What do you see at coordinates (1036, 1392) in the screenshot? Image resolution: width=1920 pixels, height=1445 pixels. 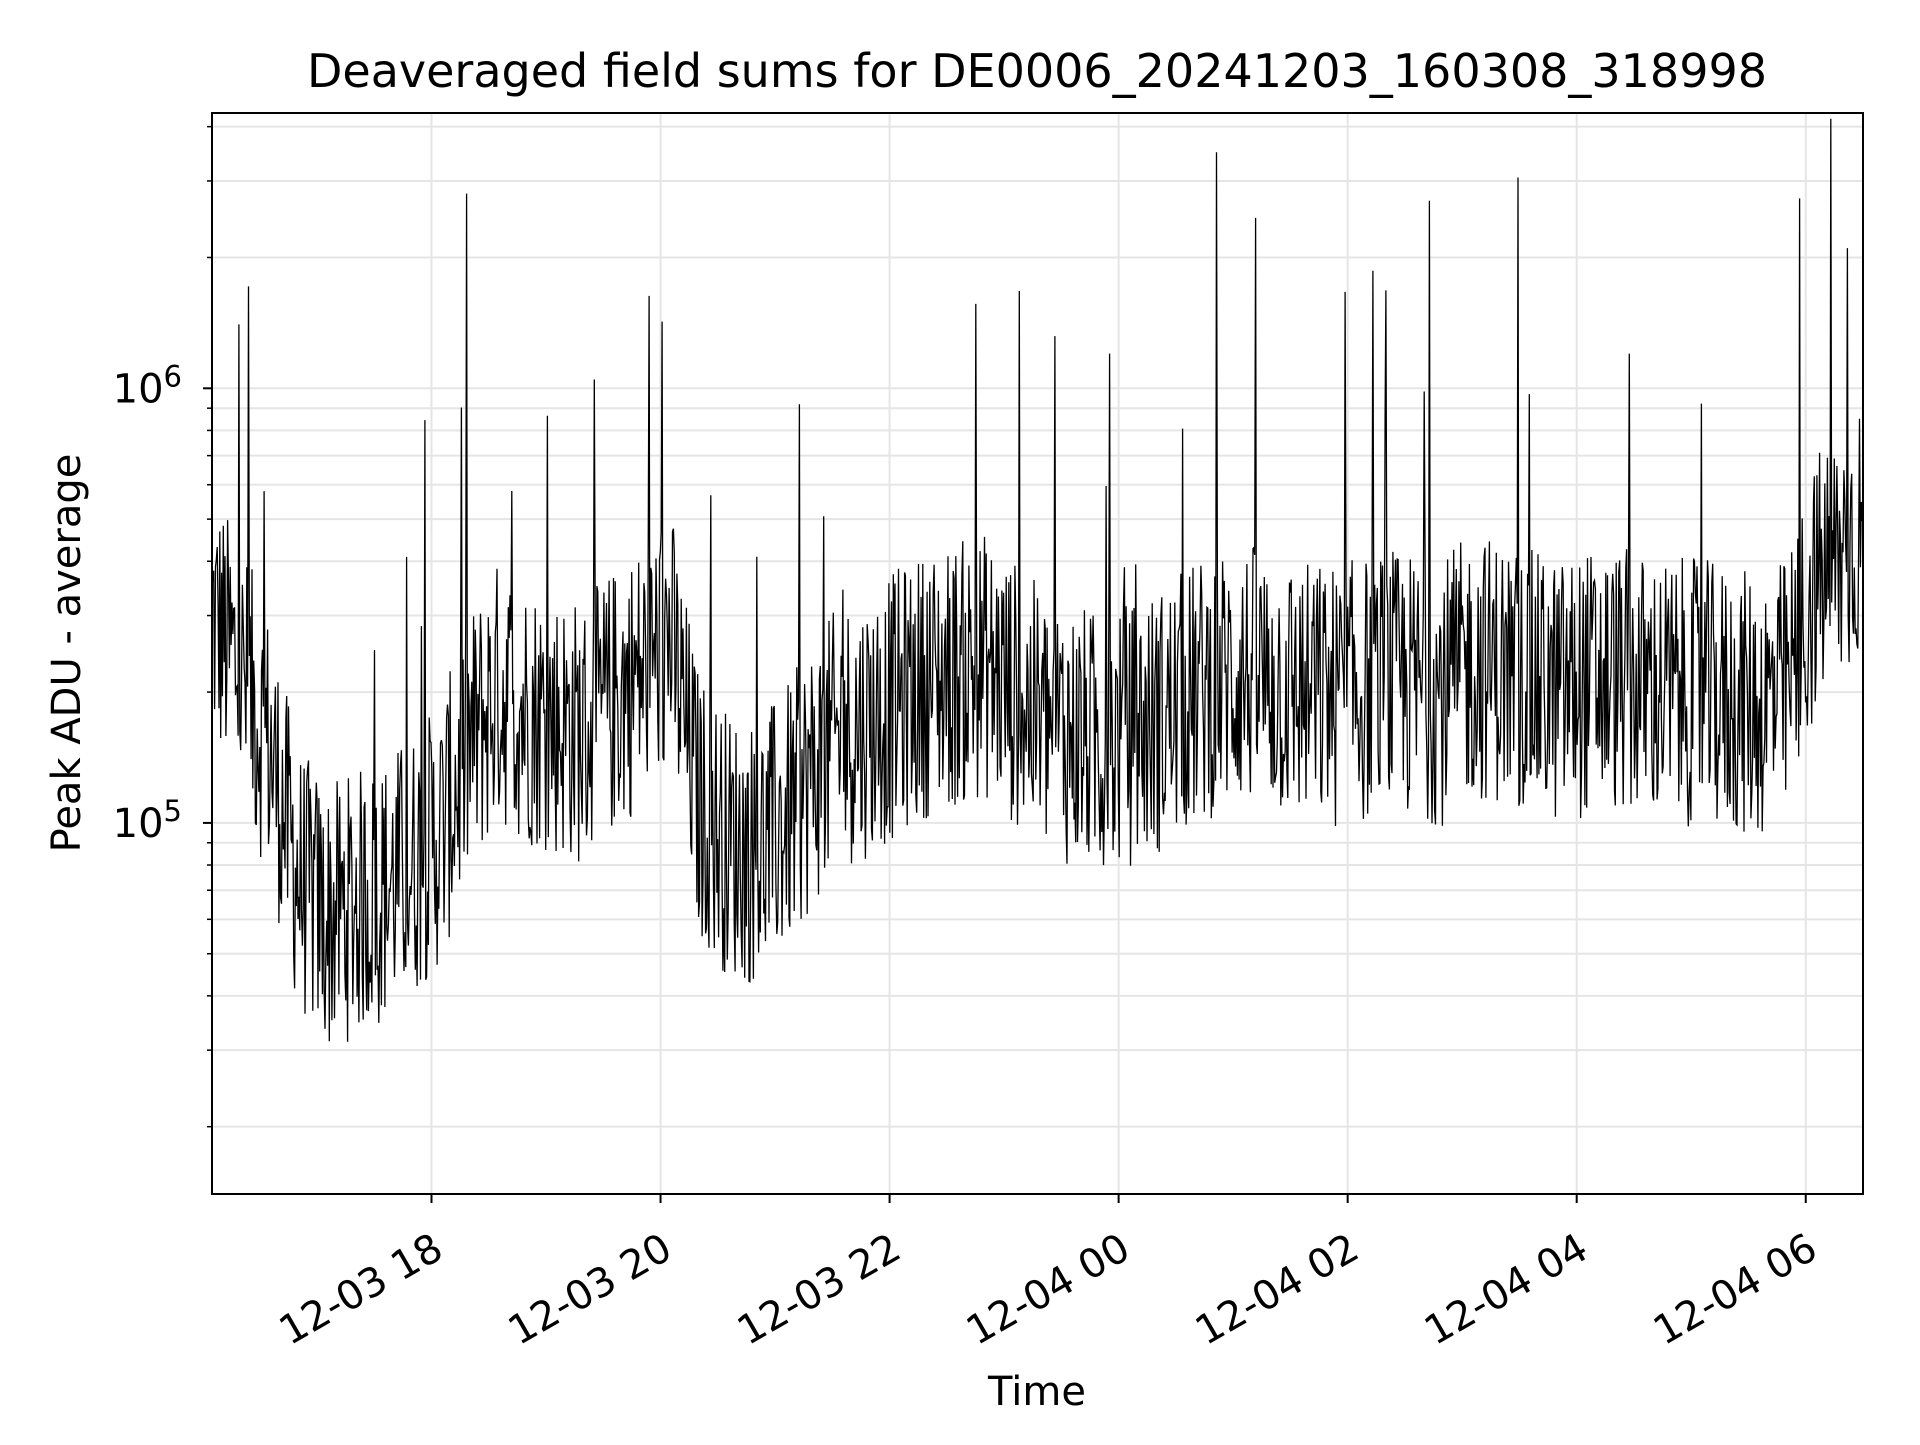 I see `x-axis-label: Time` at bounding box center [1036, 1392].